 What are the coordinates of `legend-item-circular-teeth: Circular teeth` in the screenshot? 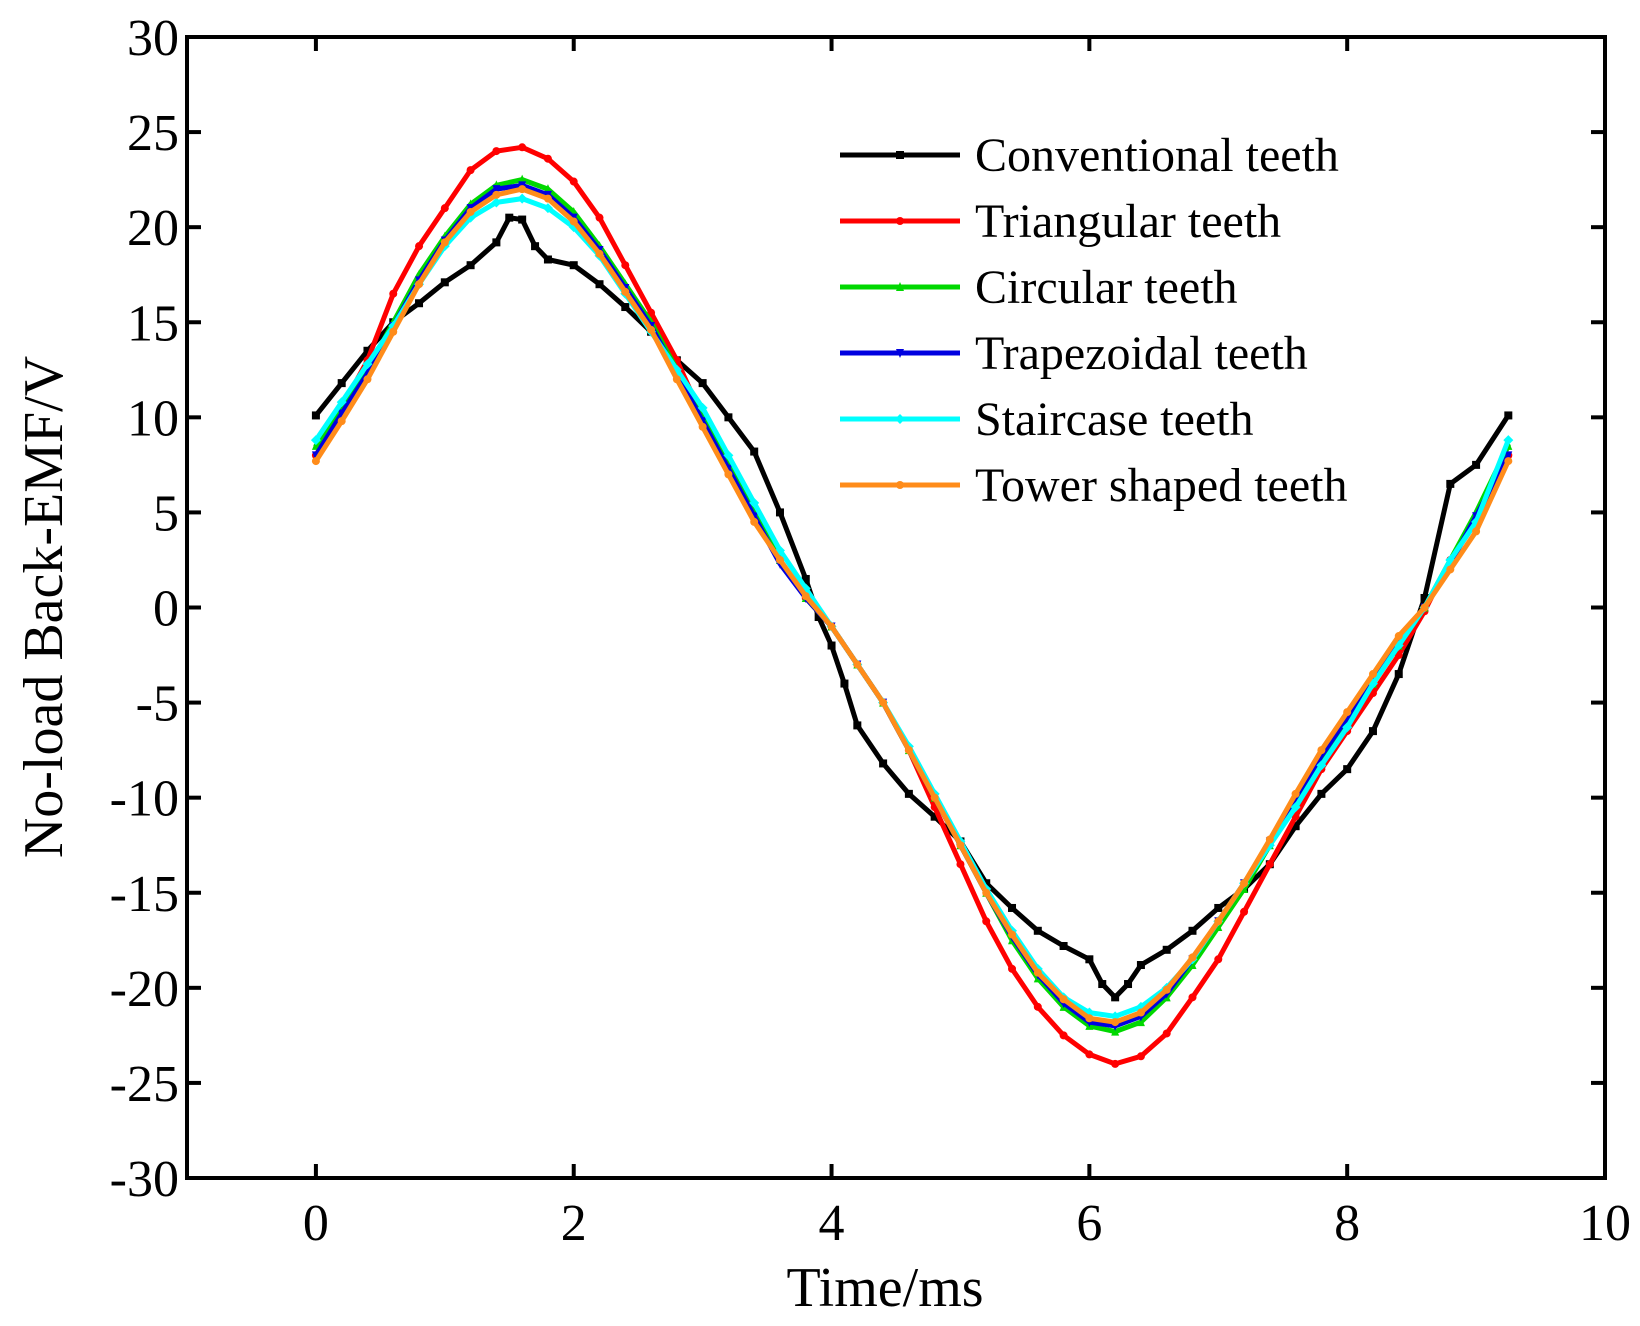 It's located at (1039, 287).